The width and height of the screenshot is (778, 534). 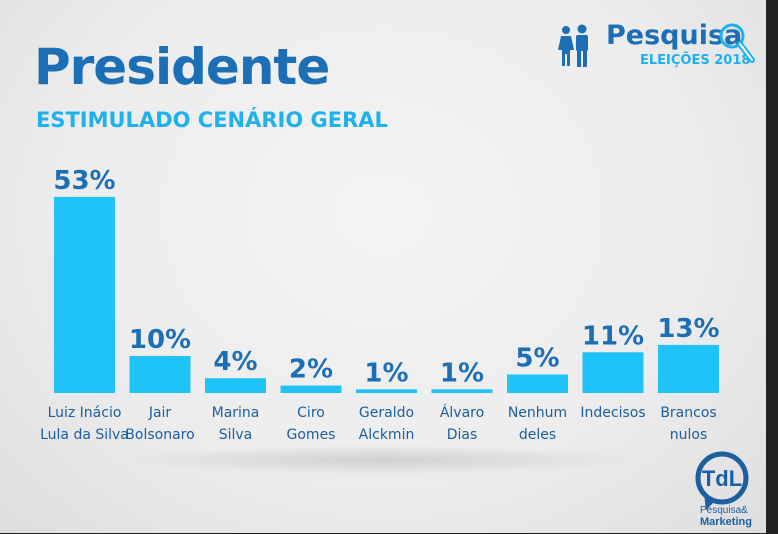 What do you see at coordinates (724, 510) in the screenshot?
I see `tdl-line1: Pesquisa&` at bounding box center [724, 510].